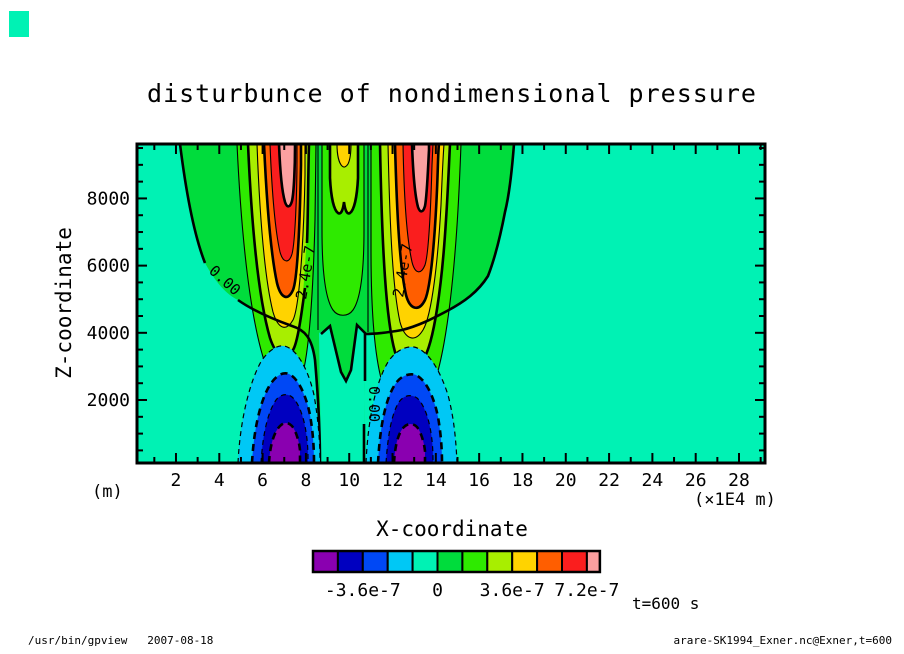 This screenshot has width=904, height=654. What do you see at coordinates (479, 480) in the screenshot?
I see `x-tick-label: 16` at bounding box center [479, 480].